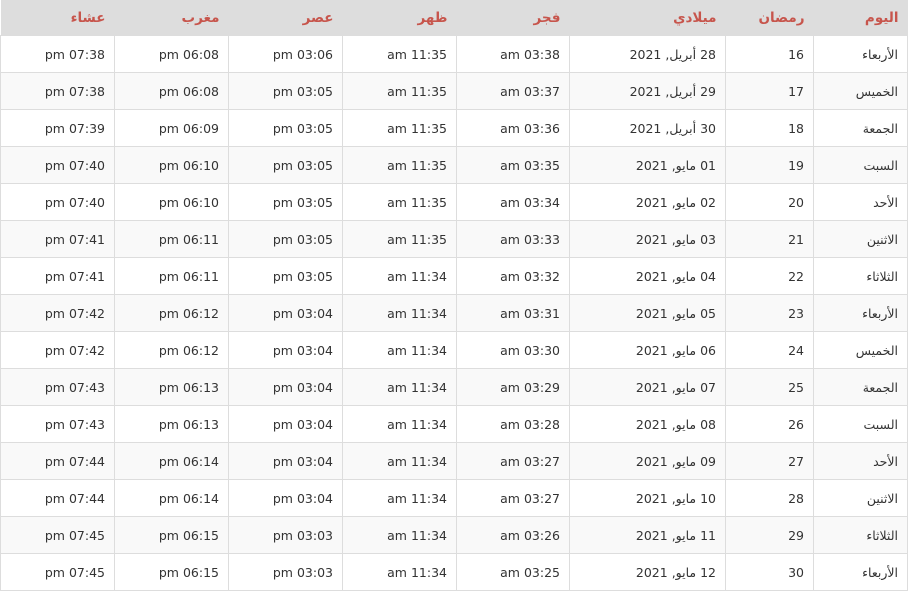  Describe the element at coordinates (513, 91) in the screenshot. I see `cell-fajr: 03:37 am` at that location.